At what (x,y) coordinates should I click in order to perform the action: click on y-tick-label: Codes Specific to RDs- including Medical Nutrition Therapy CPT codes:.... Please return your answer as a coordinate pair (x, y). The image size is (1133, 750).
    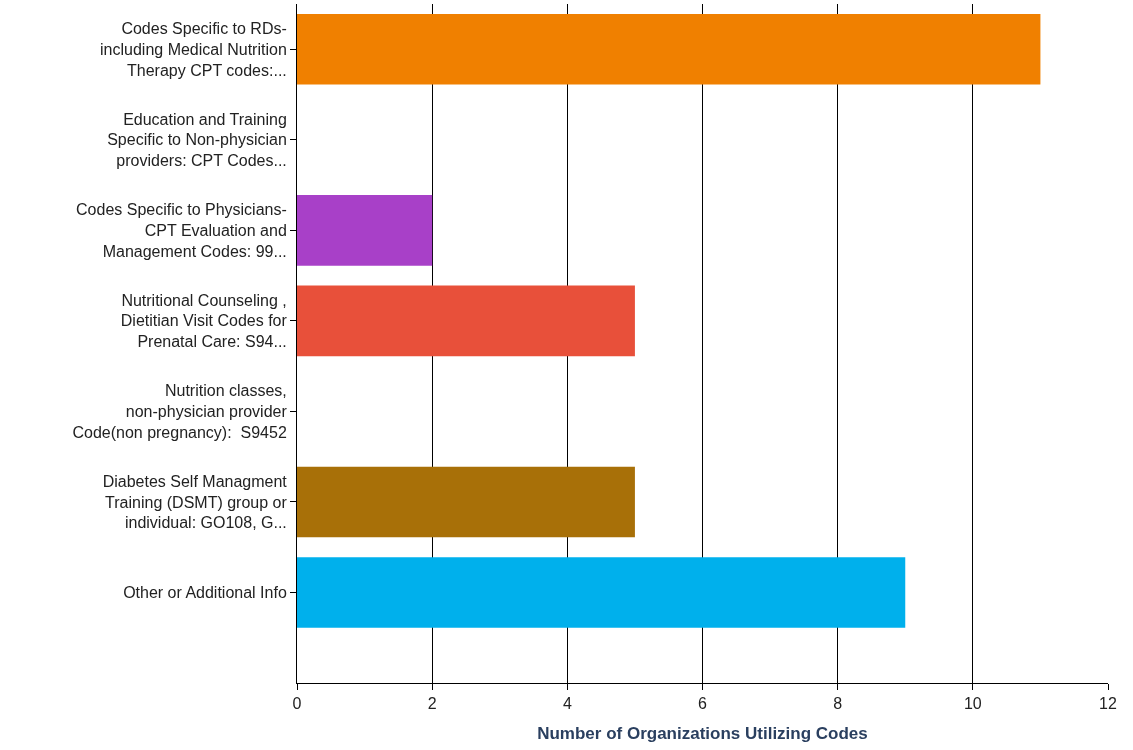
    Looking at the image, I should click on (193, 49).